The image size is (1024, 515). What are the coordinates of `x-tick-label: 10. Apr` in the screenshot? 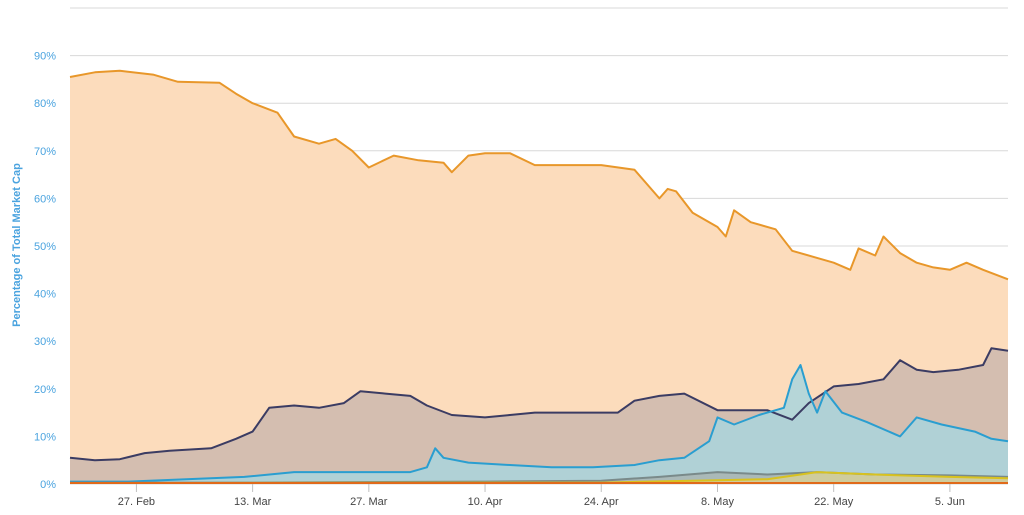 It's located at (485, 502).